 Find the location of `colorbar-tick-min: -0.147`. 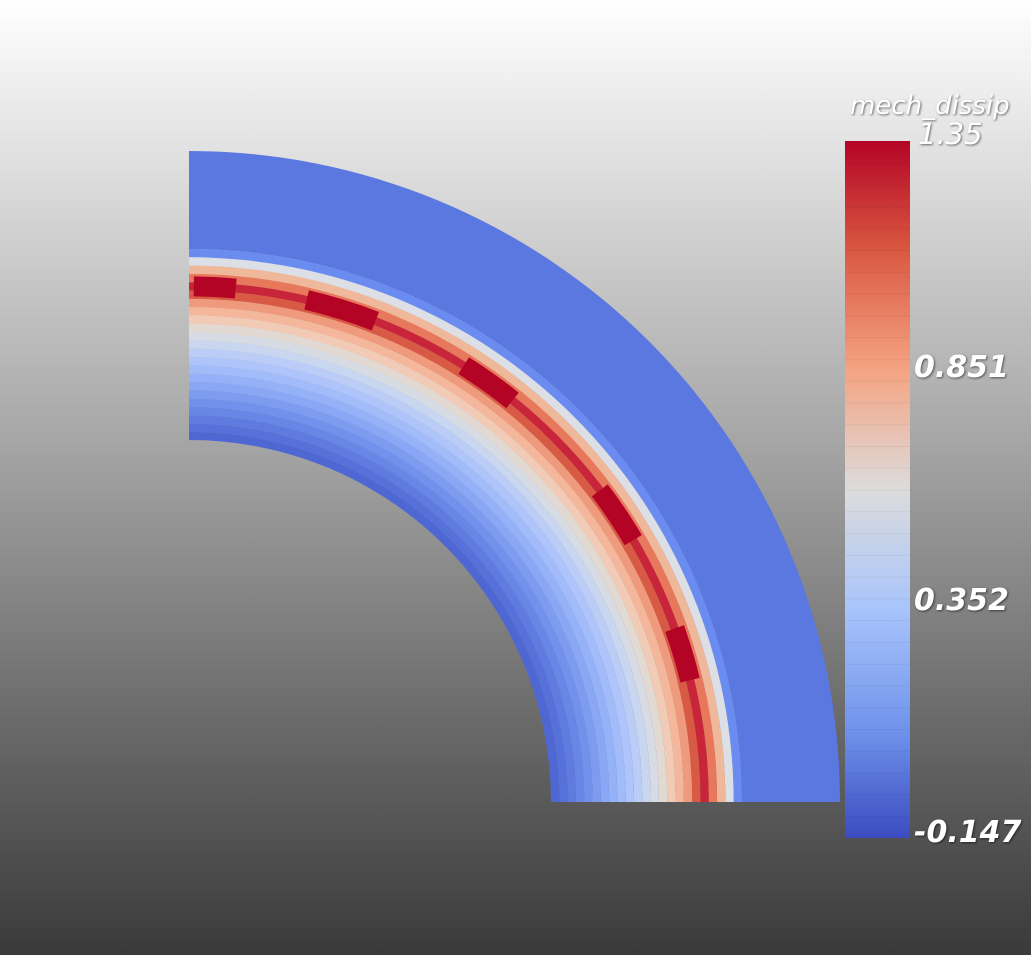

colorbar-tick-min: -0.147 is located at coordinates (968, 832).